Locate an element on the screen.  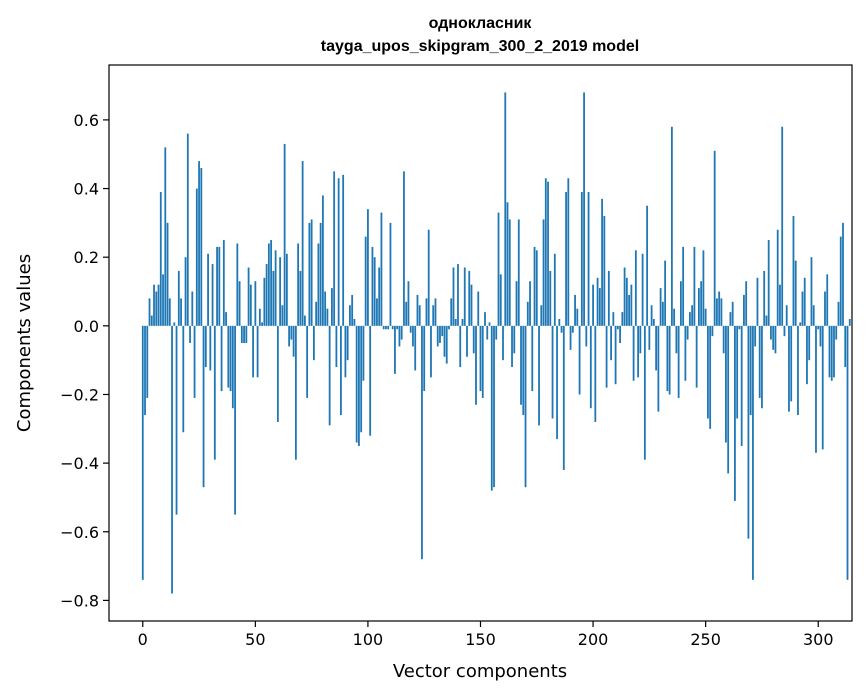
y-axis-label: Components values is located at coordinates (24, 343).